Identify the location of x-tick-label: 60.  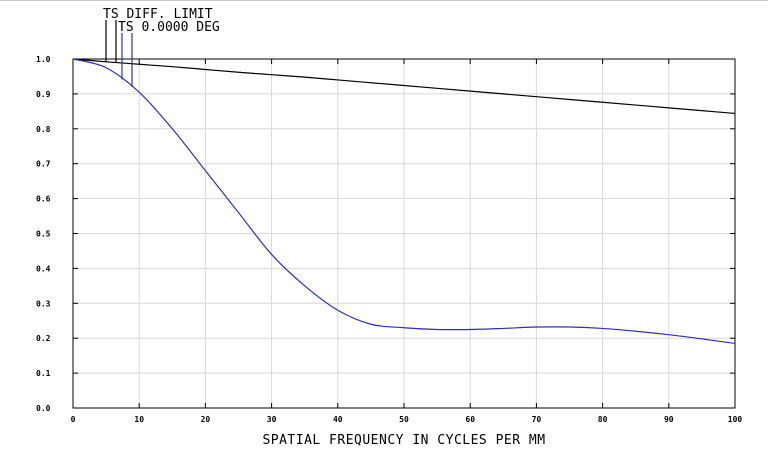
(470, 419).